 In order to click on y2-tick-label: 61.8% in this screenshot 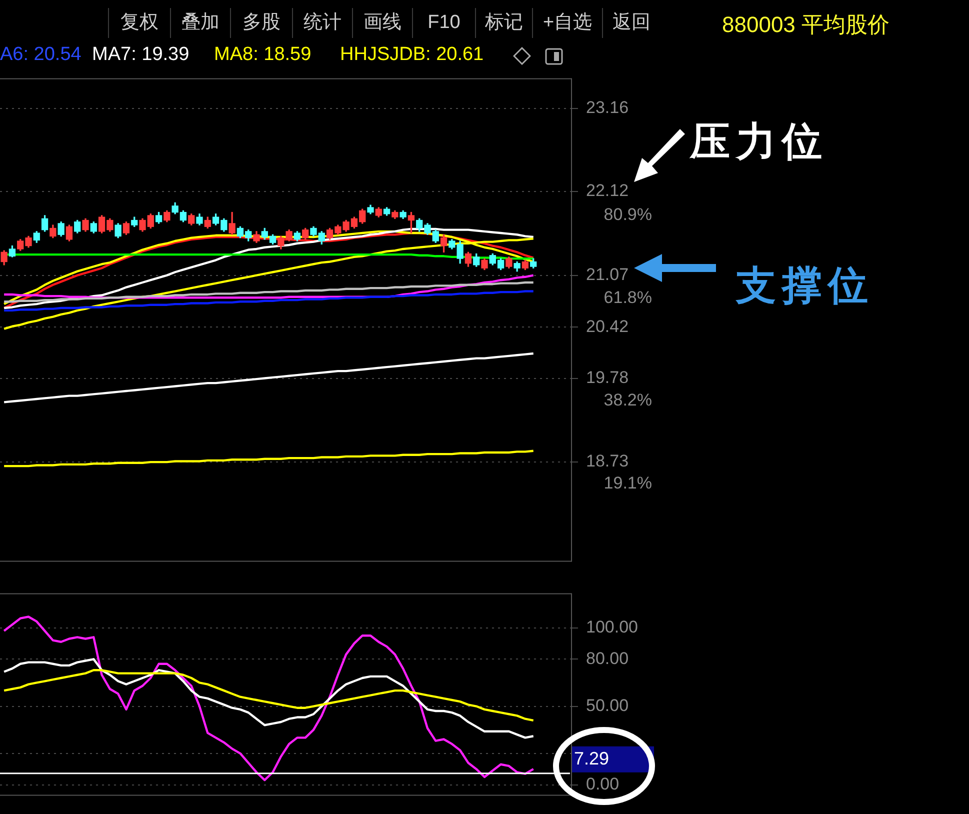, I will do `click(628, 297)`.